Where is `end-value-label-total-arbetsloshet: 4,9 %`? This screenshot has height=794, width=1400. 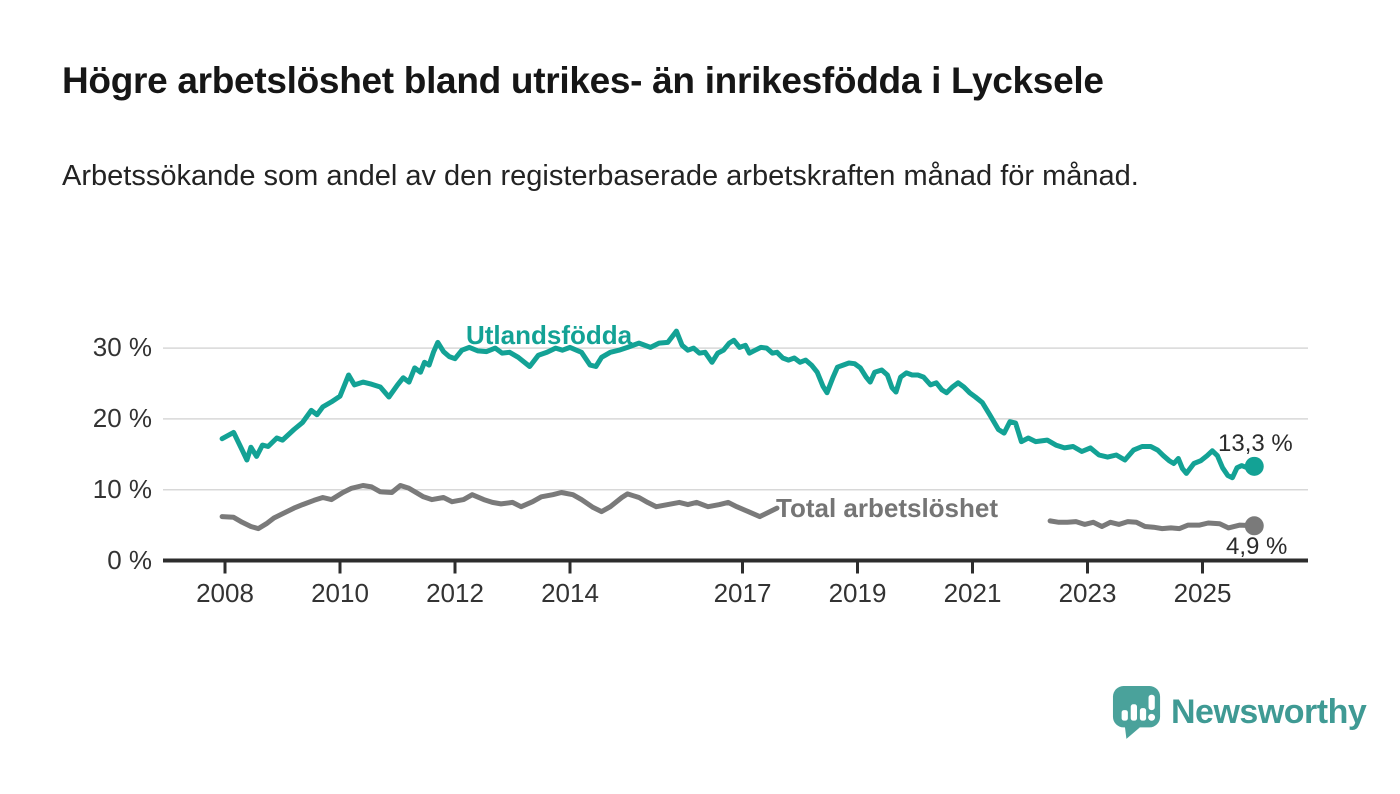
end-value-label-total-arbetsloshet: 4,9 % is located at coordinates (1257, 546).